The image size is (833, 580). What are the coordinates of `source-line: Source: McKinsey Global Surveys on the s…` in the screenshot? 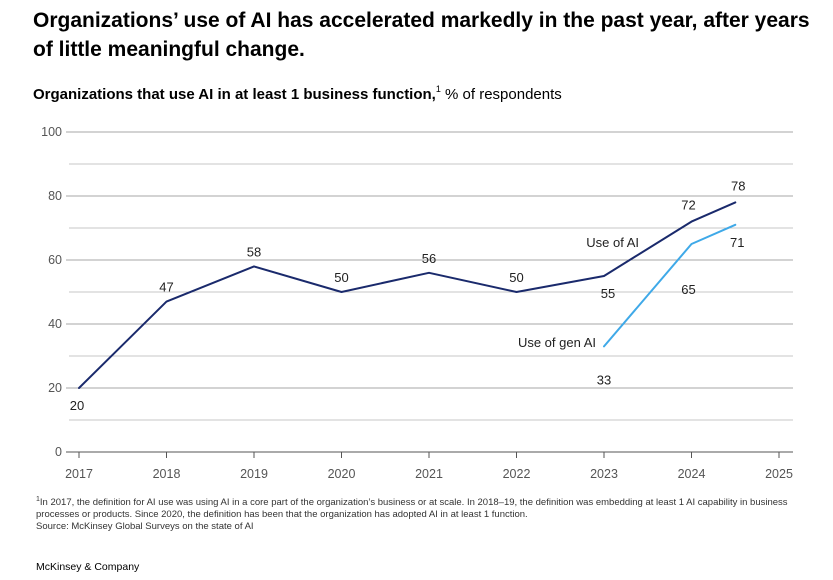 It's located at (145, 527).